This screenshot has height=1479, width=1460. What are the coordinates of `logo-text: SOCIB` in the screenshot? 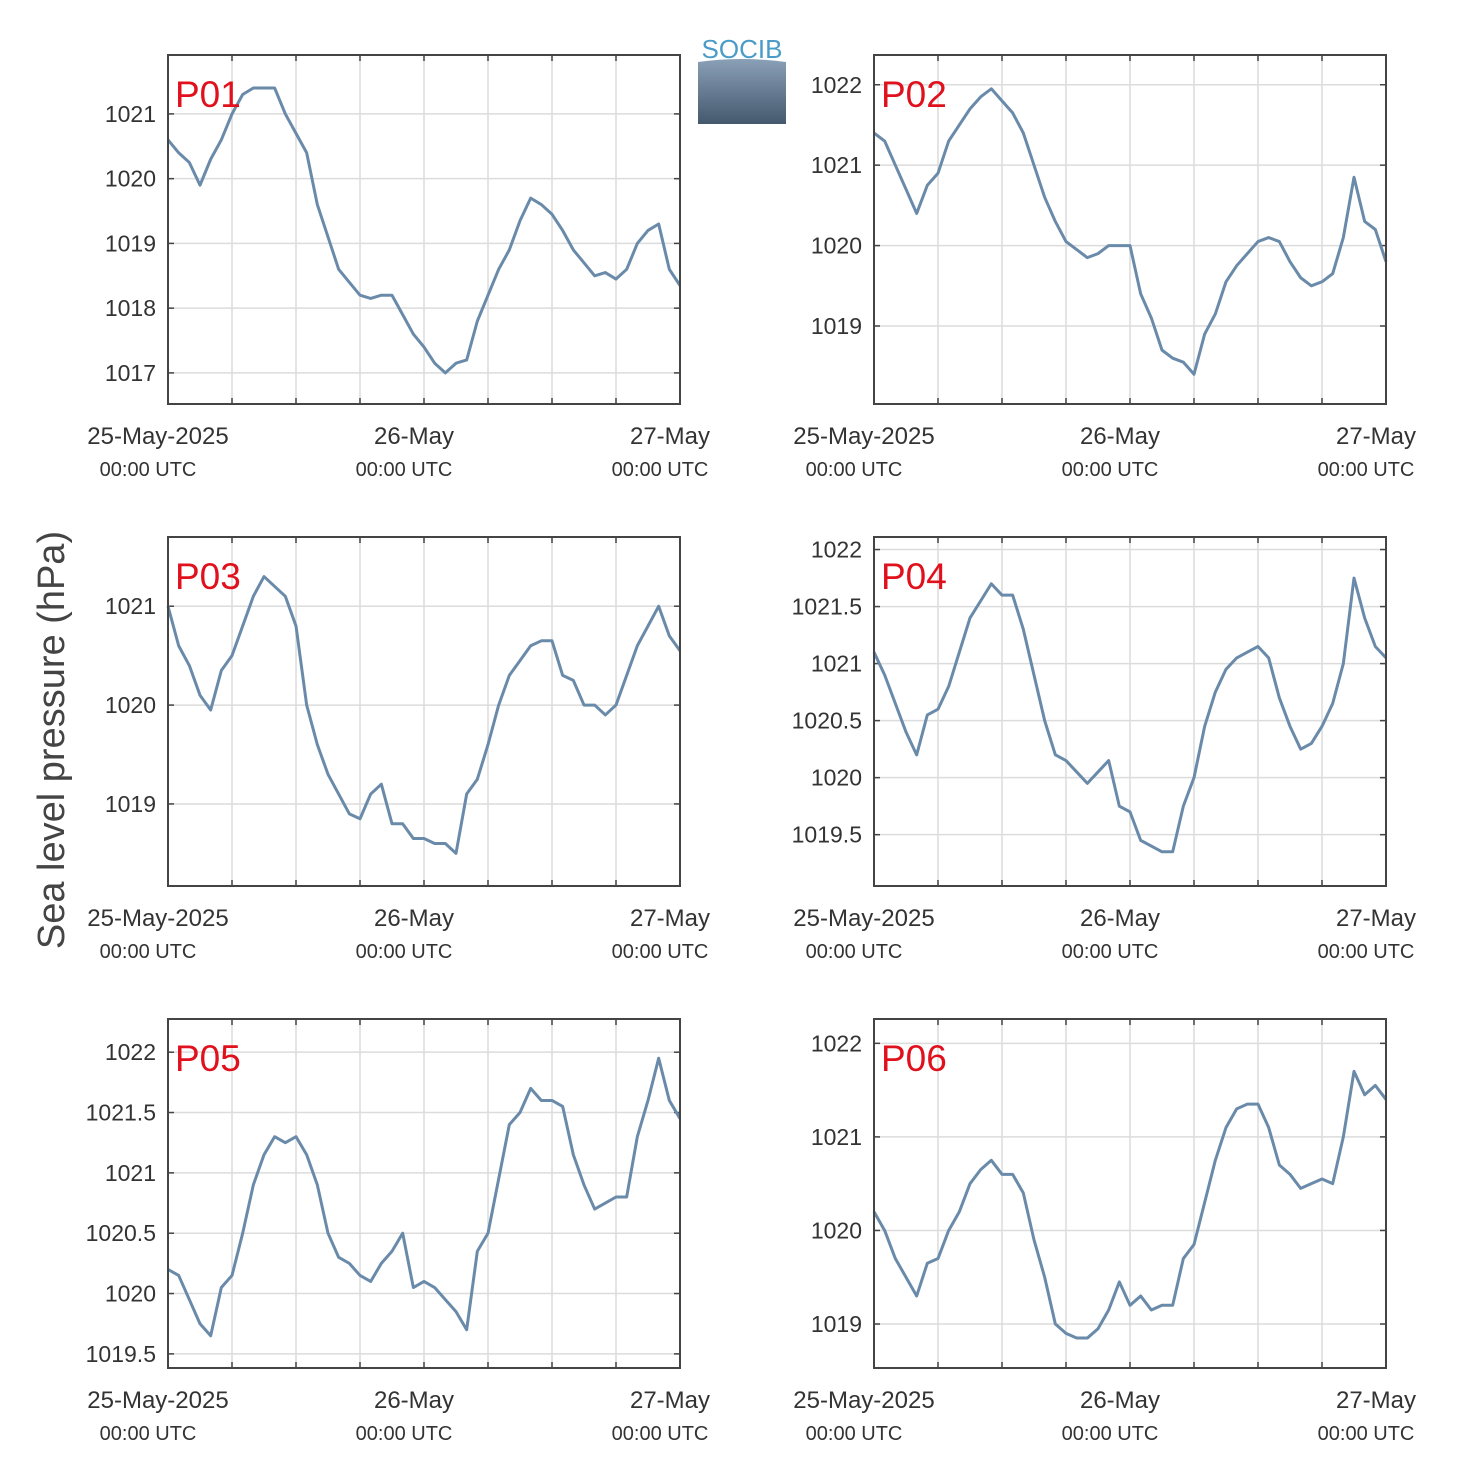 It's located at (742, 49).